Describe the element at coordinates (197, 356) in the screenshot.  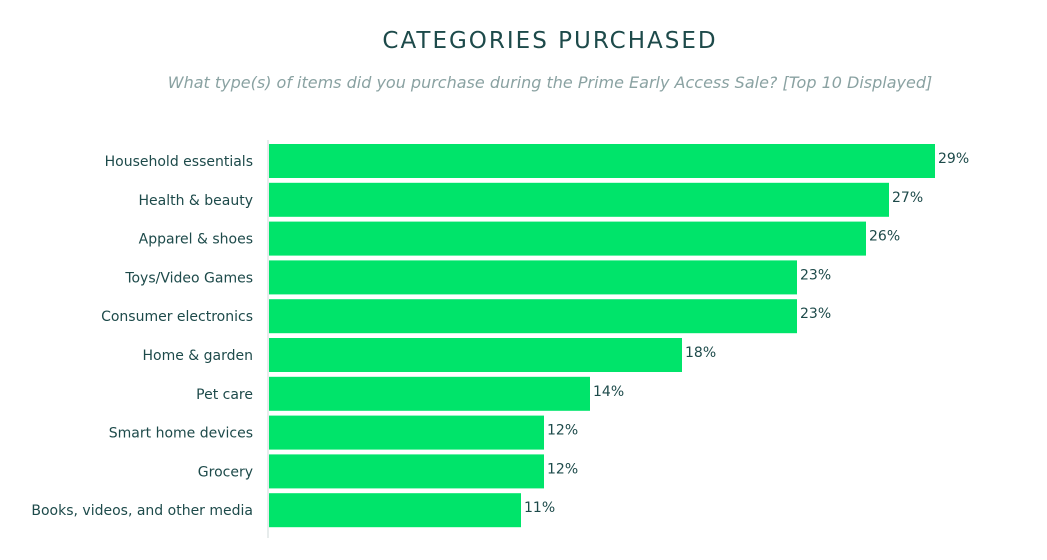
I see `category-label: Home & garden` at that location.